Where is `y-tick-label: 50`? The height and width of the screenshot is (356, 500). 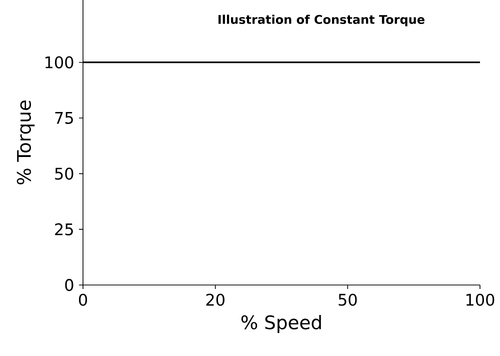
y-tick-label: 50 is located at coordinates (64, 174).